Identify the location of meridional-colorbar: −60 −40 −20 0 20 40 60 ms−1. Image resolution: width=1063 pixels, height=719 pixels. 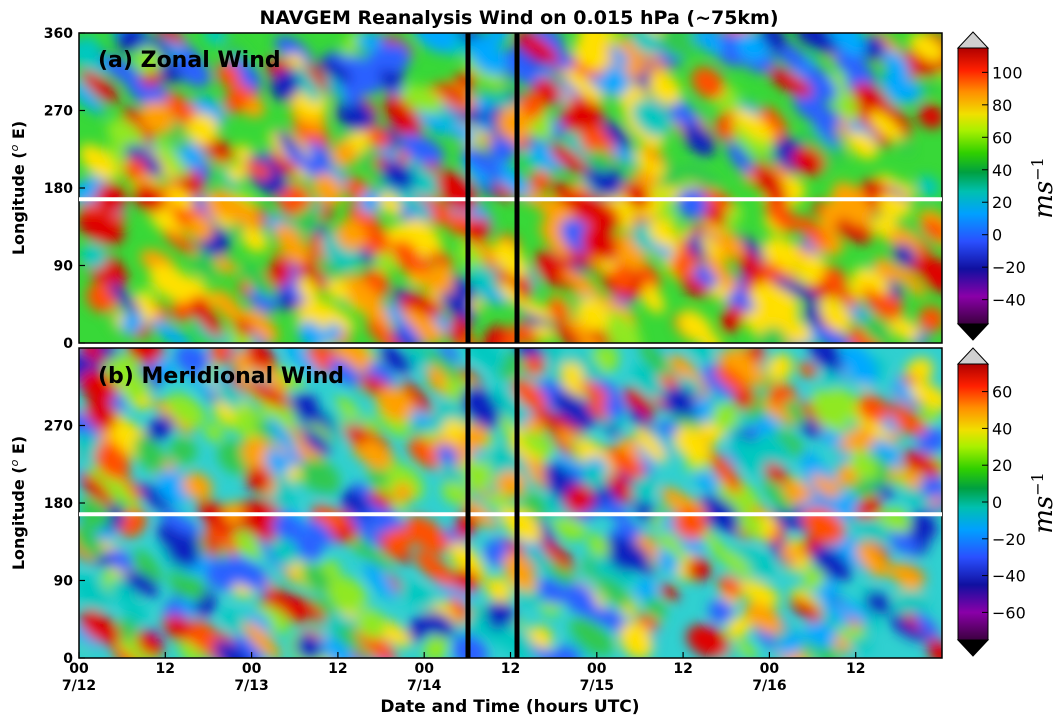
(1007, 502).